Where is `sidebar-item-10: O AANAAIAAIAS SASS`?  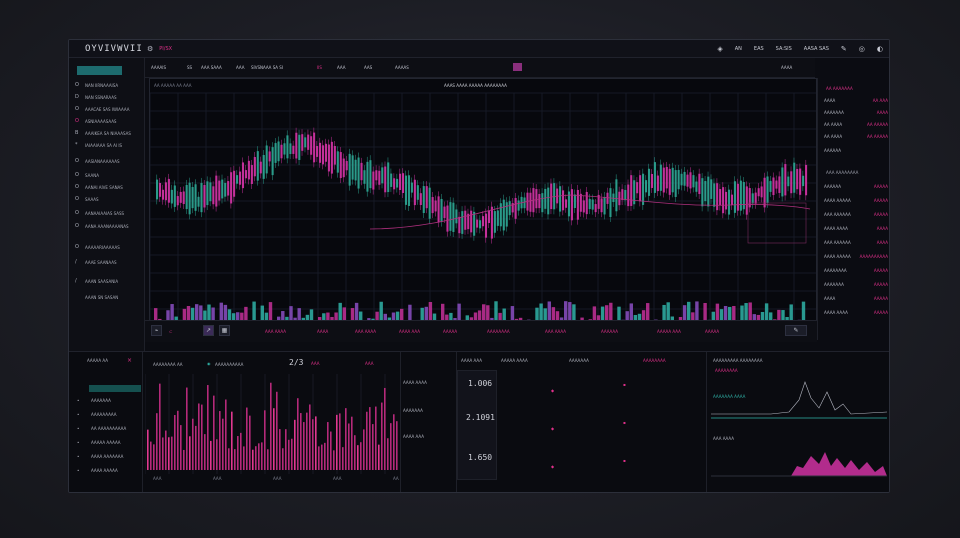 sidebar-item-10: O AANAAIAAIAS SASS is located at coordinates (99, 213).